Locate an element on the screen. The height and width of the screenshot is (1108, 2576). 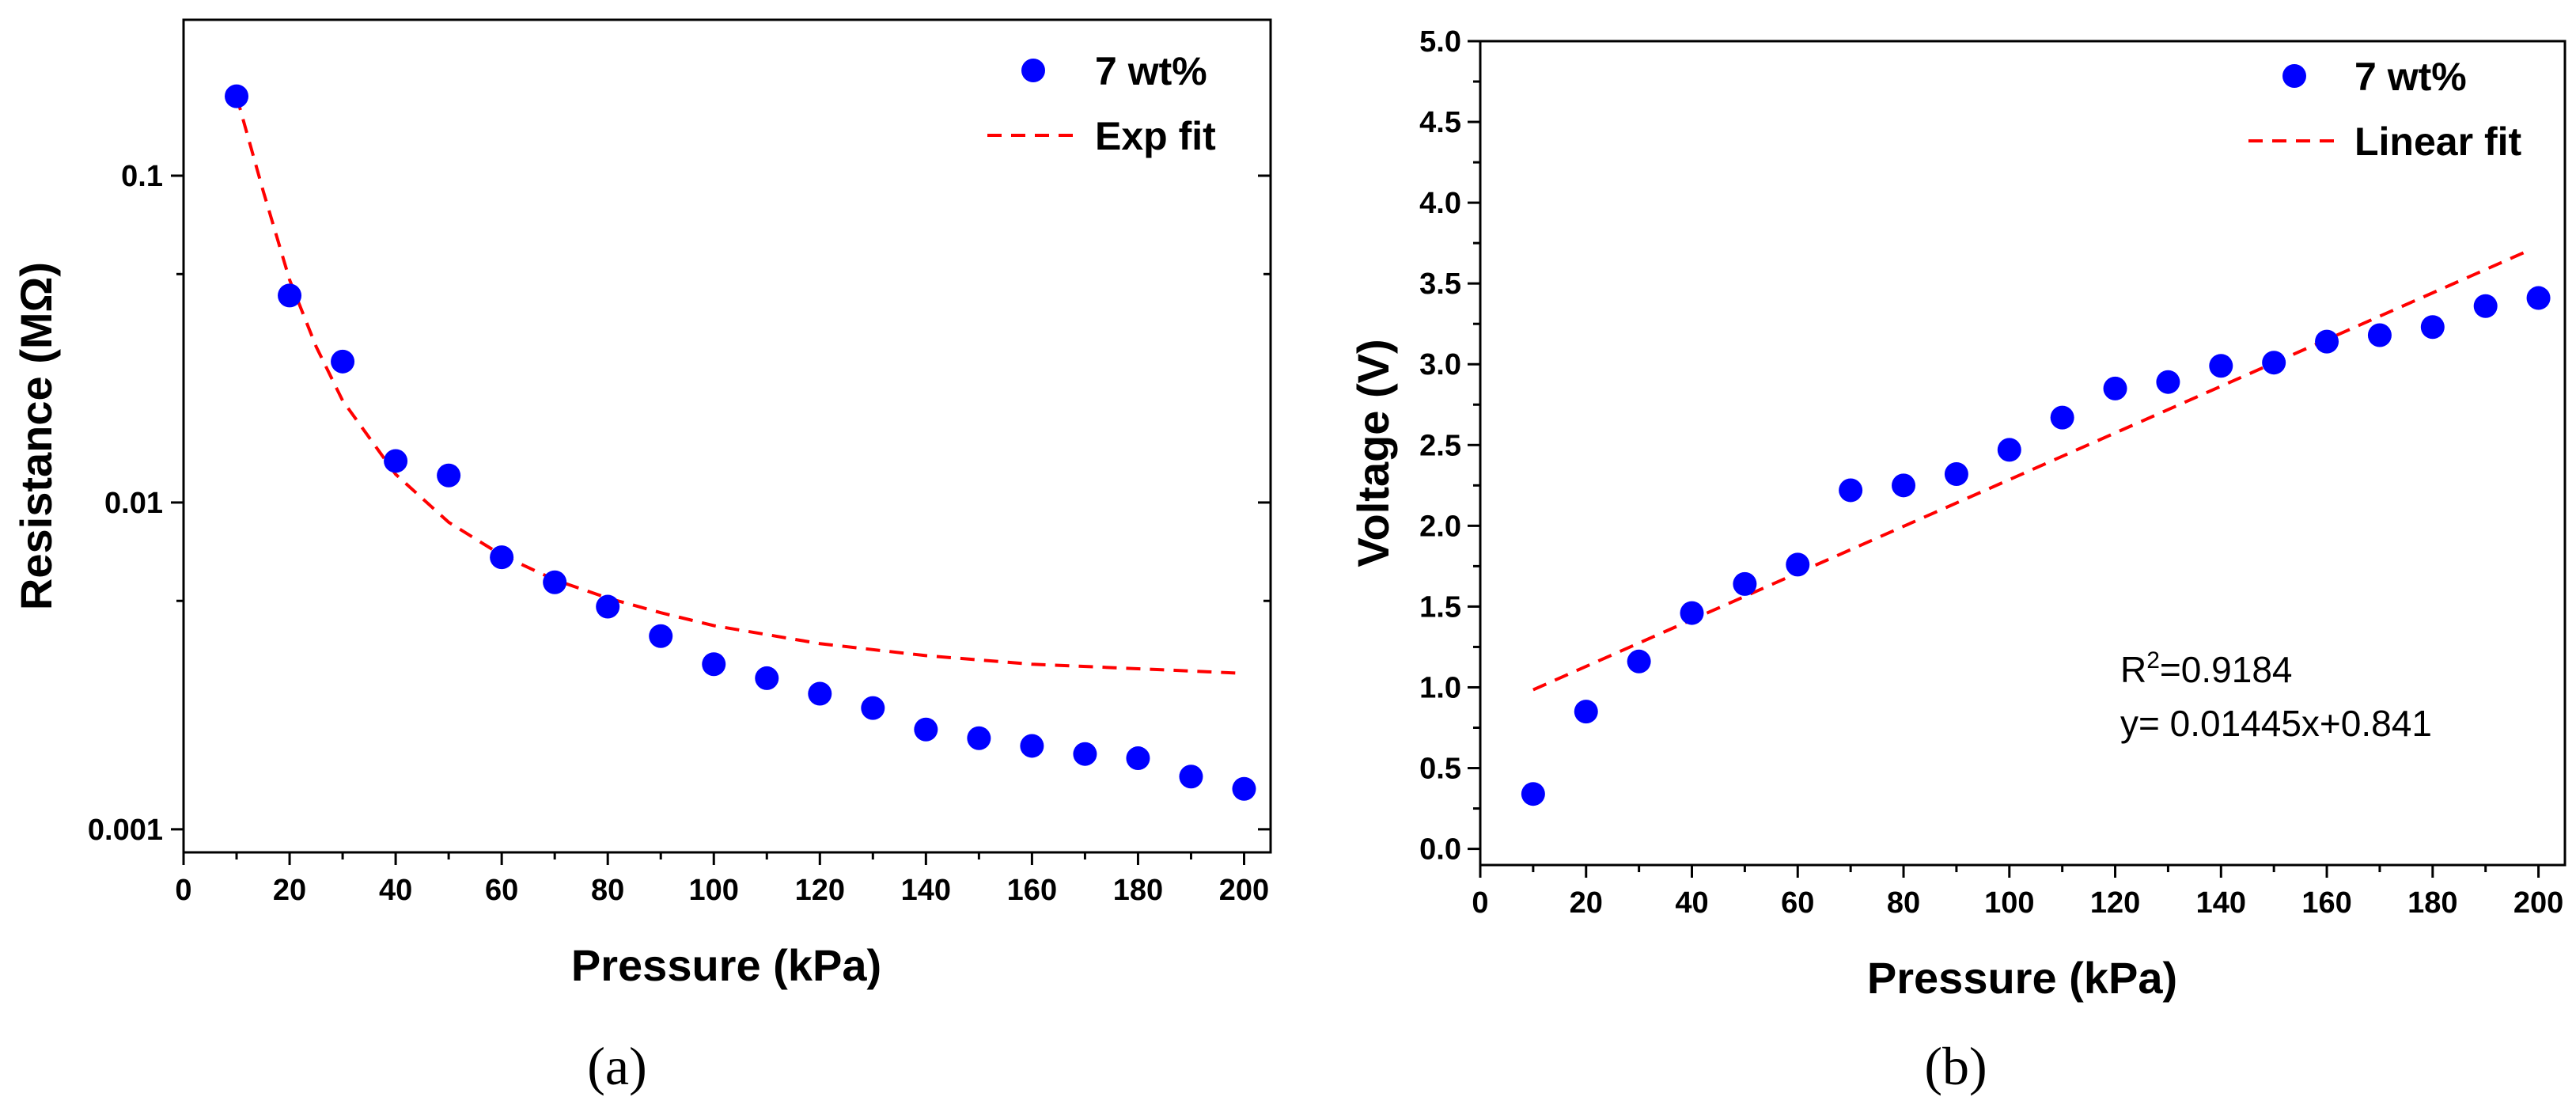
y-tick-label: 0.1 is located at coordinates (142, 176).